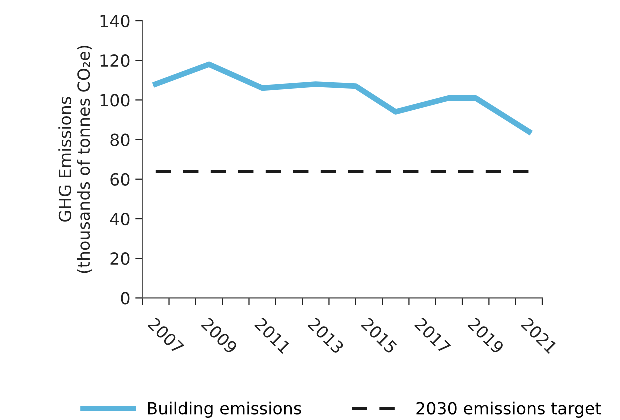 This screenshot has width=620, height=420. I want to click on y-axis-title: GHG Emissions (thousands of tonnes CO₂e), so click(75, 160).